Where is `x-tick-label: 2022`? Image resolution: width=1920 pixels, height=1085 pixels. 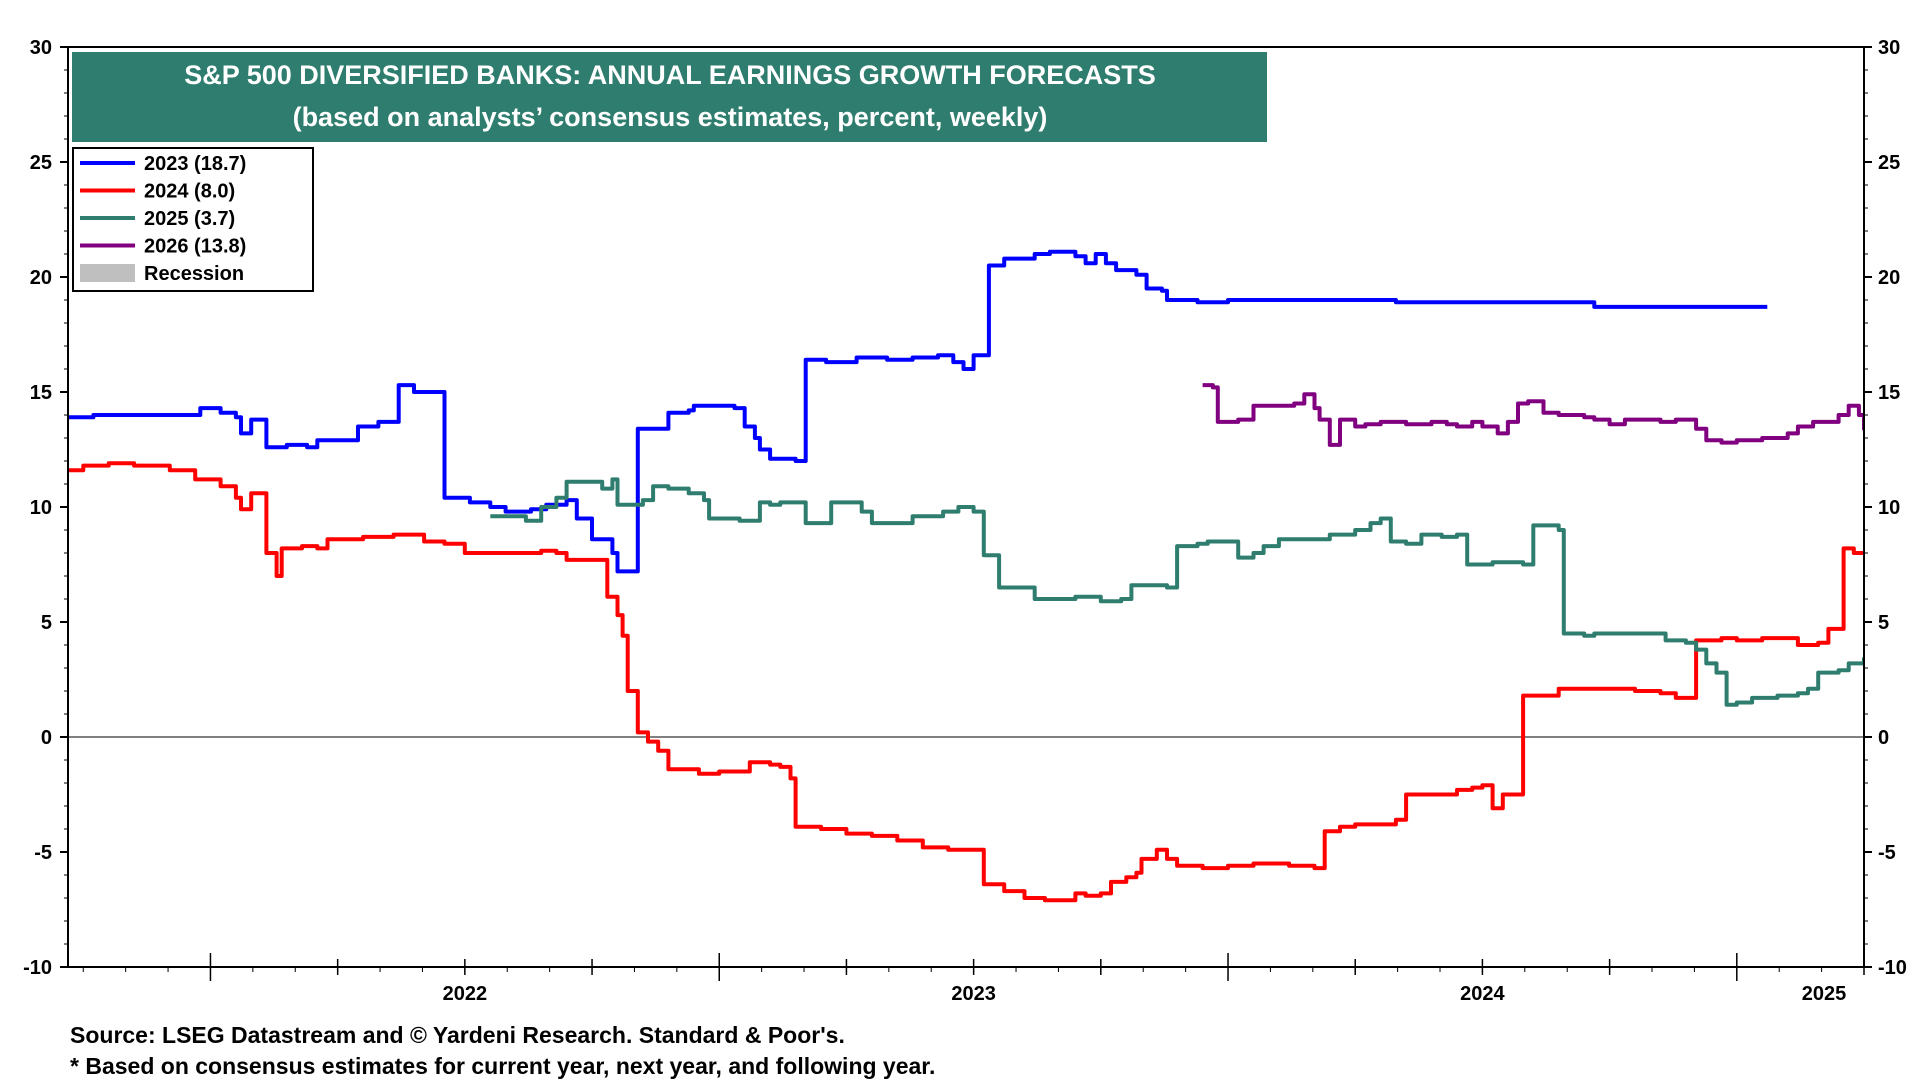
x-tick-label: 2022 is located at coordinates (465, 994).